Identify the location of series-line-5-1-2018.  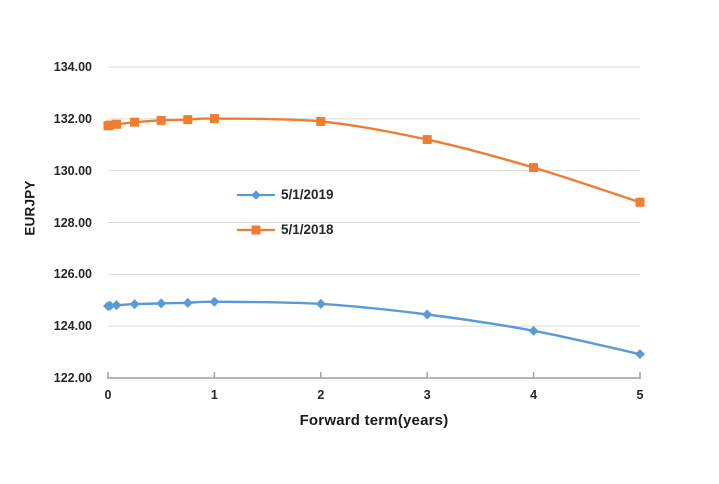
(374, 160).